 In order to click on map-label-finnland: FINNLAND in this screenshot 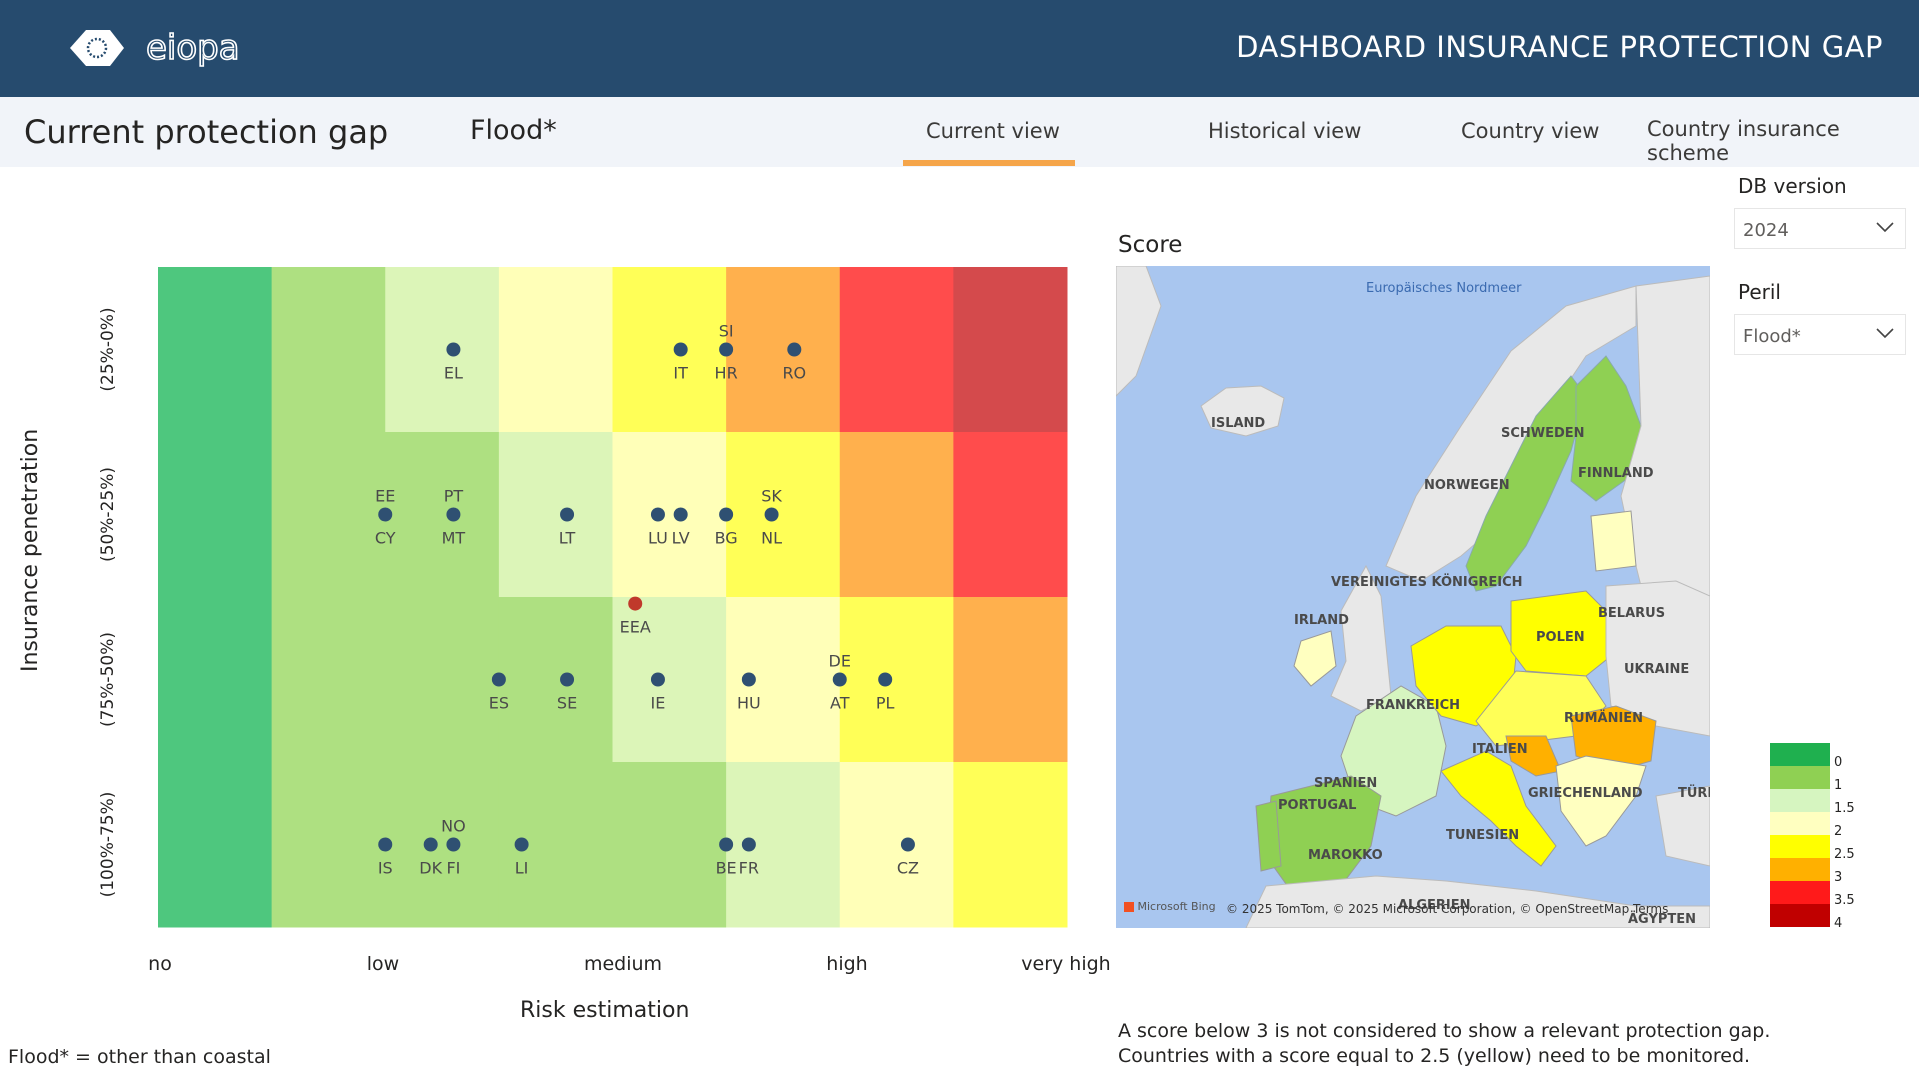, I will do `click(1616, 473)`.